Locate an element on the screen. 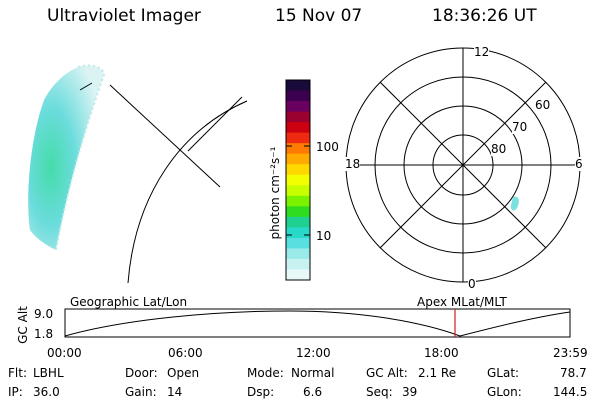 The image size is (600, 400). colorbar is located at coordinates (298, 180).